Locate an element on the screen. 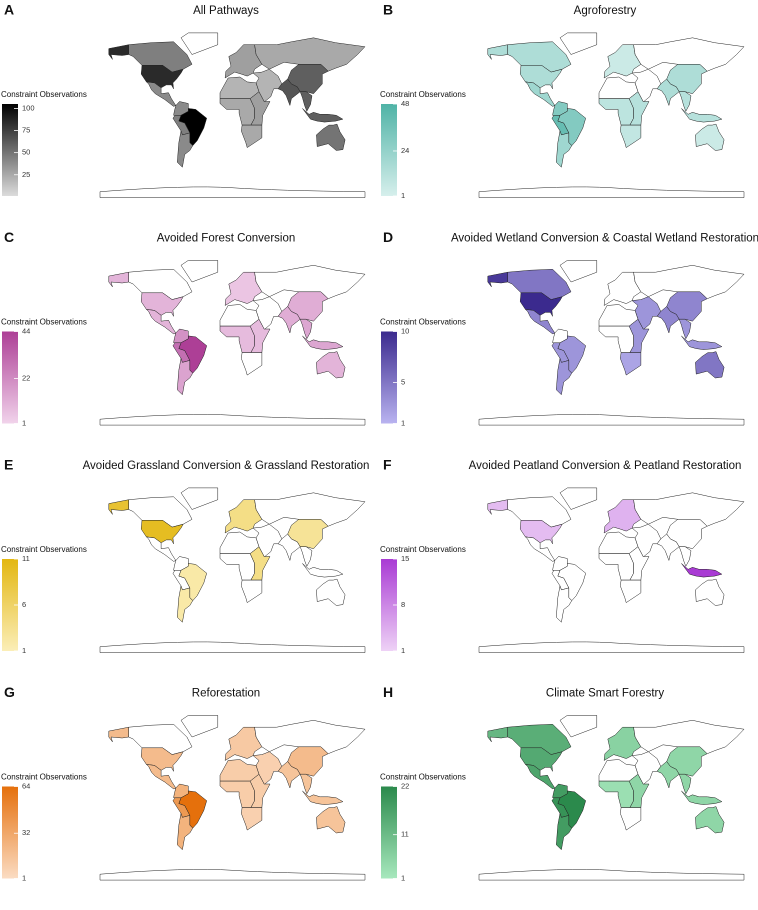 This screenshot has height=910, width=758. legend-tick-label: 44 is located at coordinates (26, 330).